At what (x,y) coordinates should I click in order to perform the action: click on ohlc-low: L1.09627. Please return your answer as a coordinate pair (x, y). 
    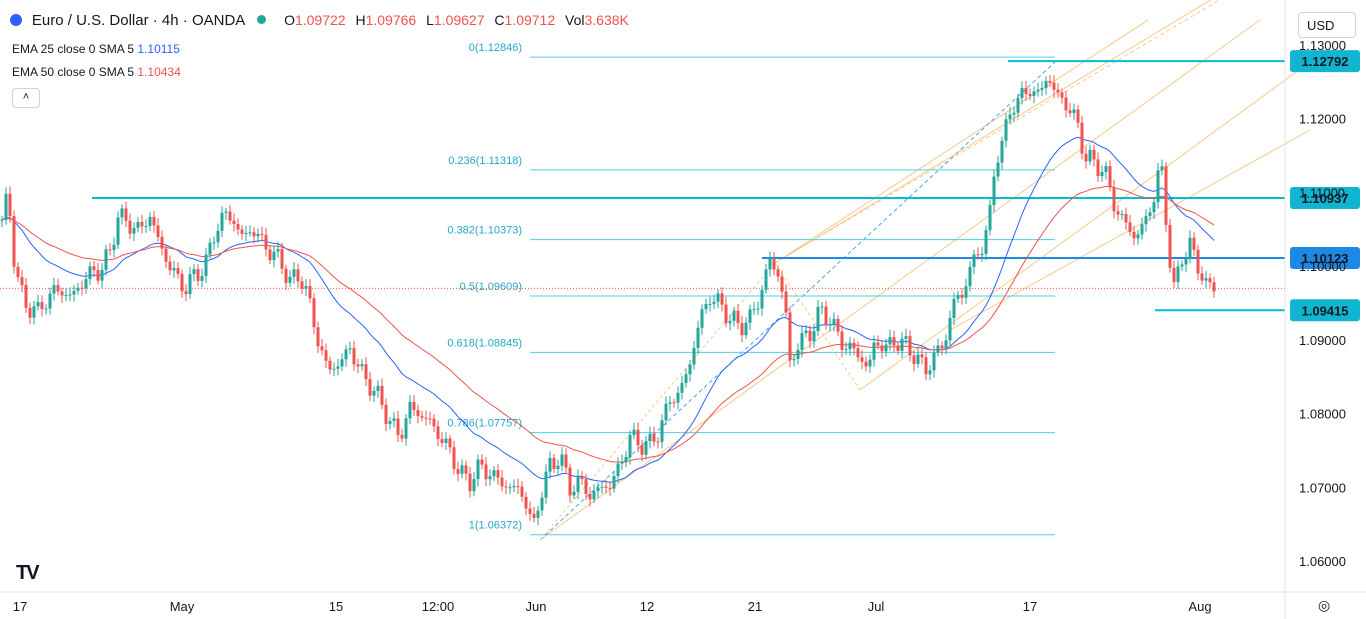
    Looking at the image, I should click on (455, 20).